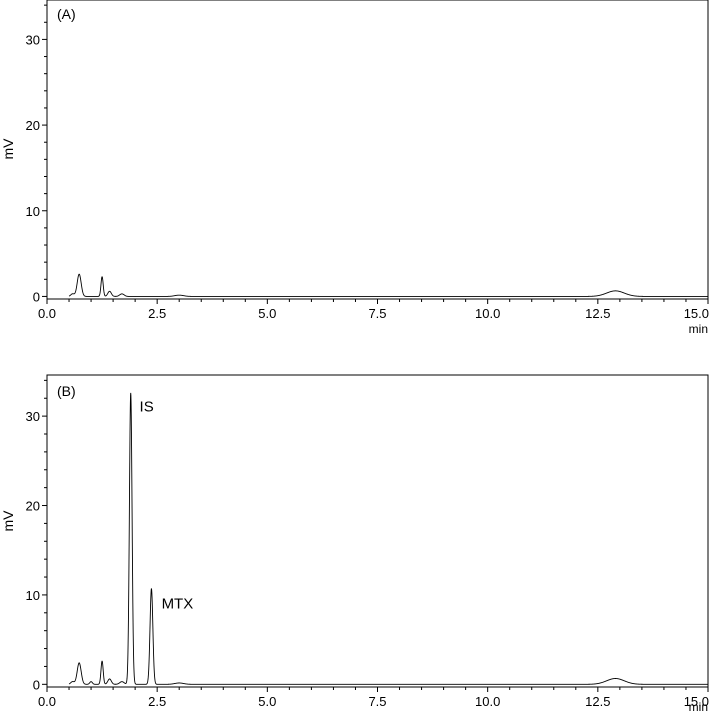  Describe the element at coordinates (36, 296) in the screenshot. I see `panel-a-y-tick-label: 0` at that location.